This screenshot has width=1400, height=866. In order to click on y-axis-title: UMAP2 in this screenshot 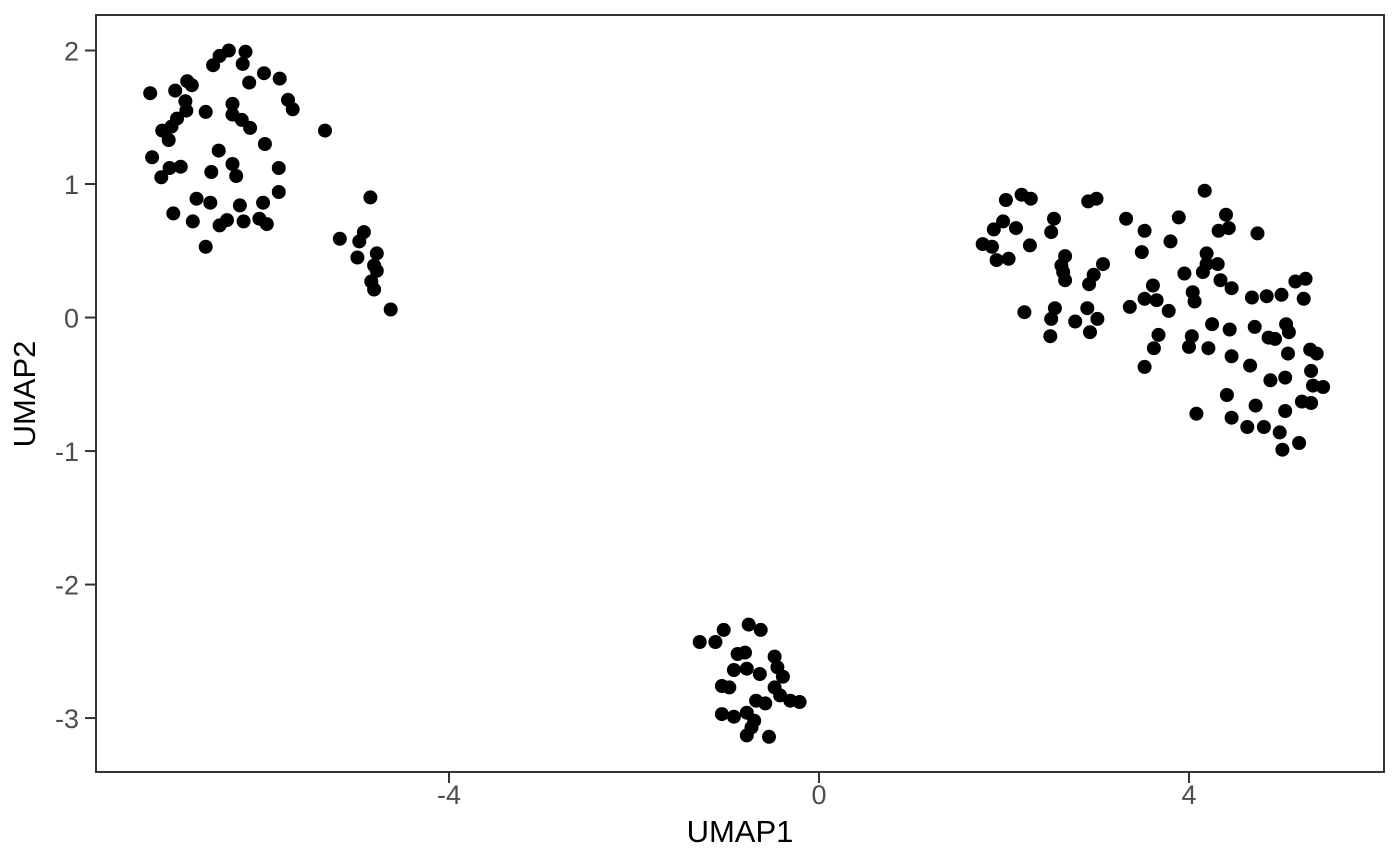, I will do `click(24, 394)`.